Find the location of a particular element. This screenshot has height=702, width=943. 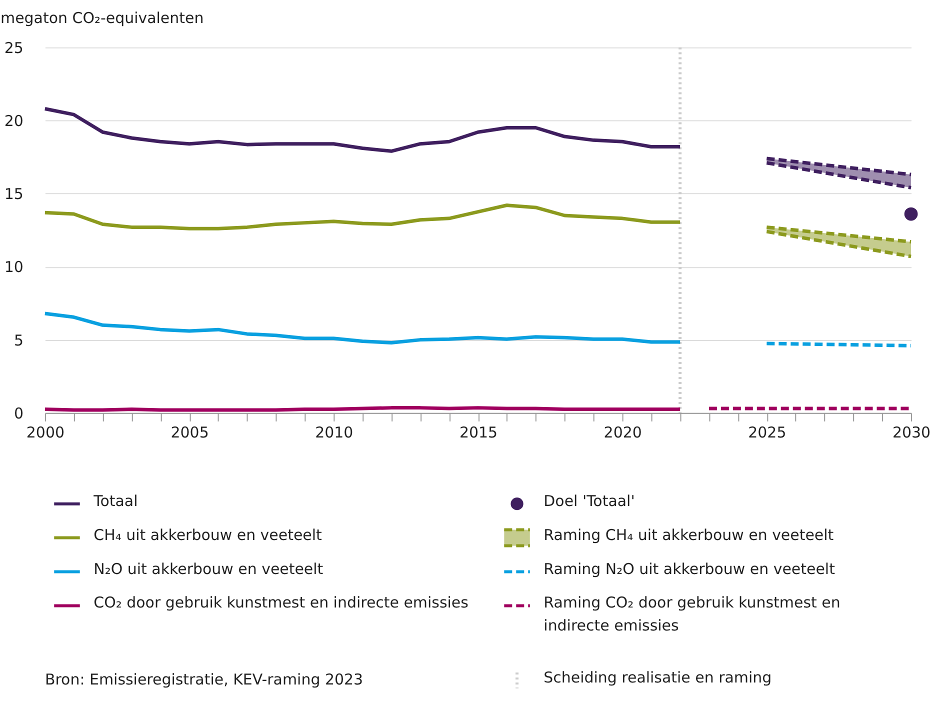

y-tick-label: 15 is located at coordinates (14, 194).